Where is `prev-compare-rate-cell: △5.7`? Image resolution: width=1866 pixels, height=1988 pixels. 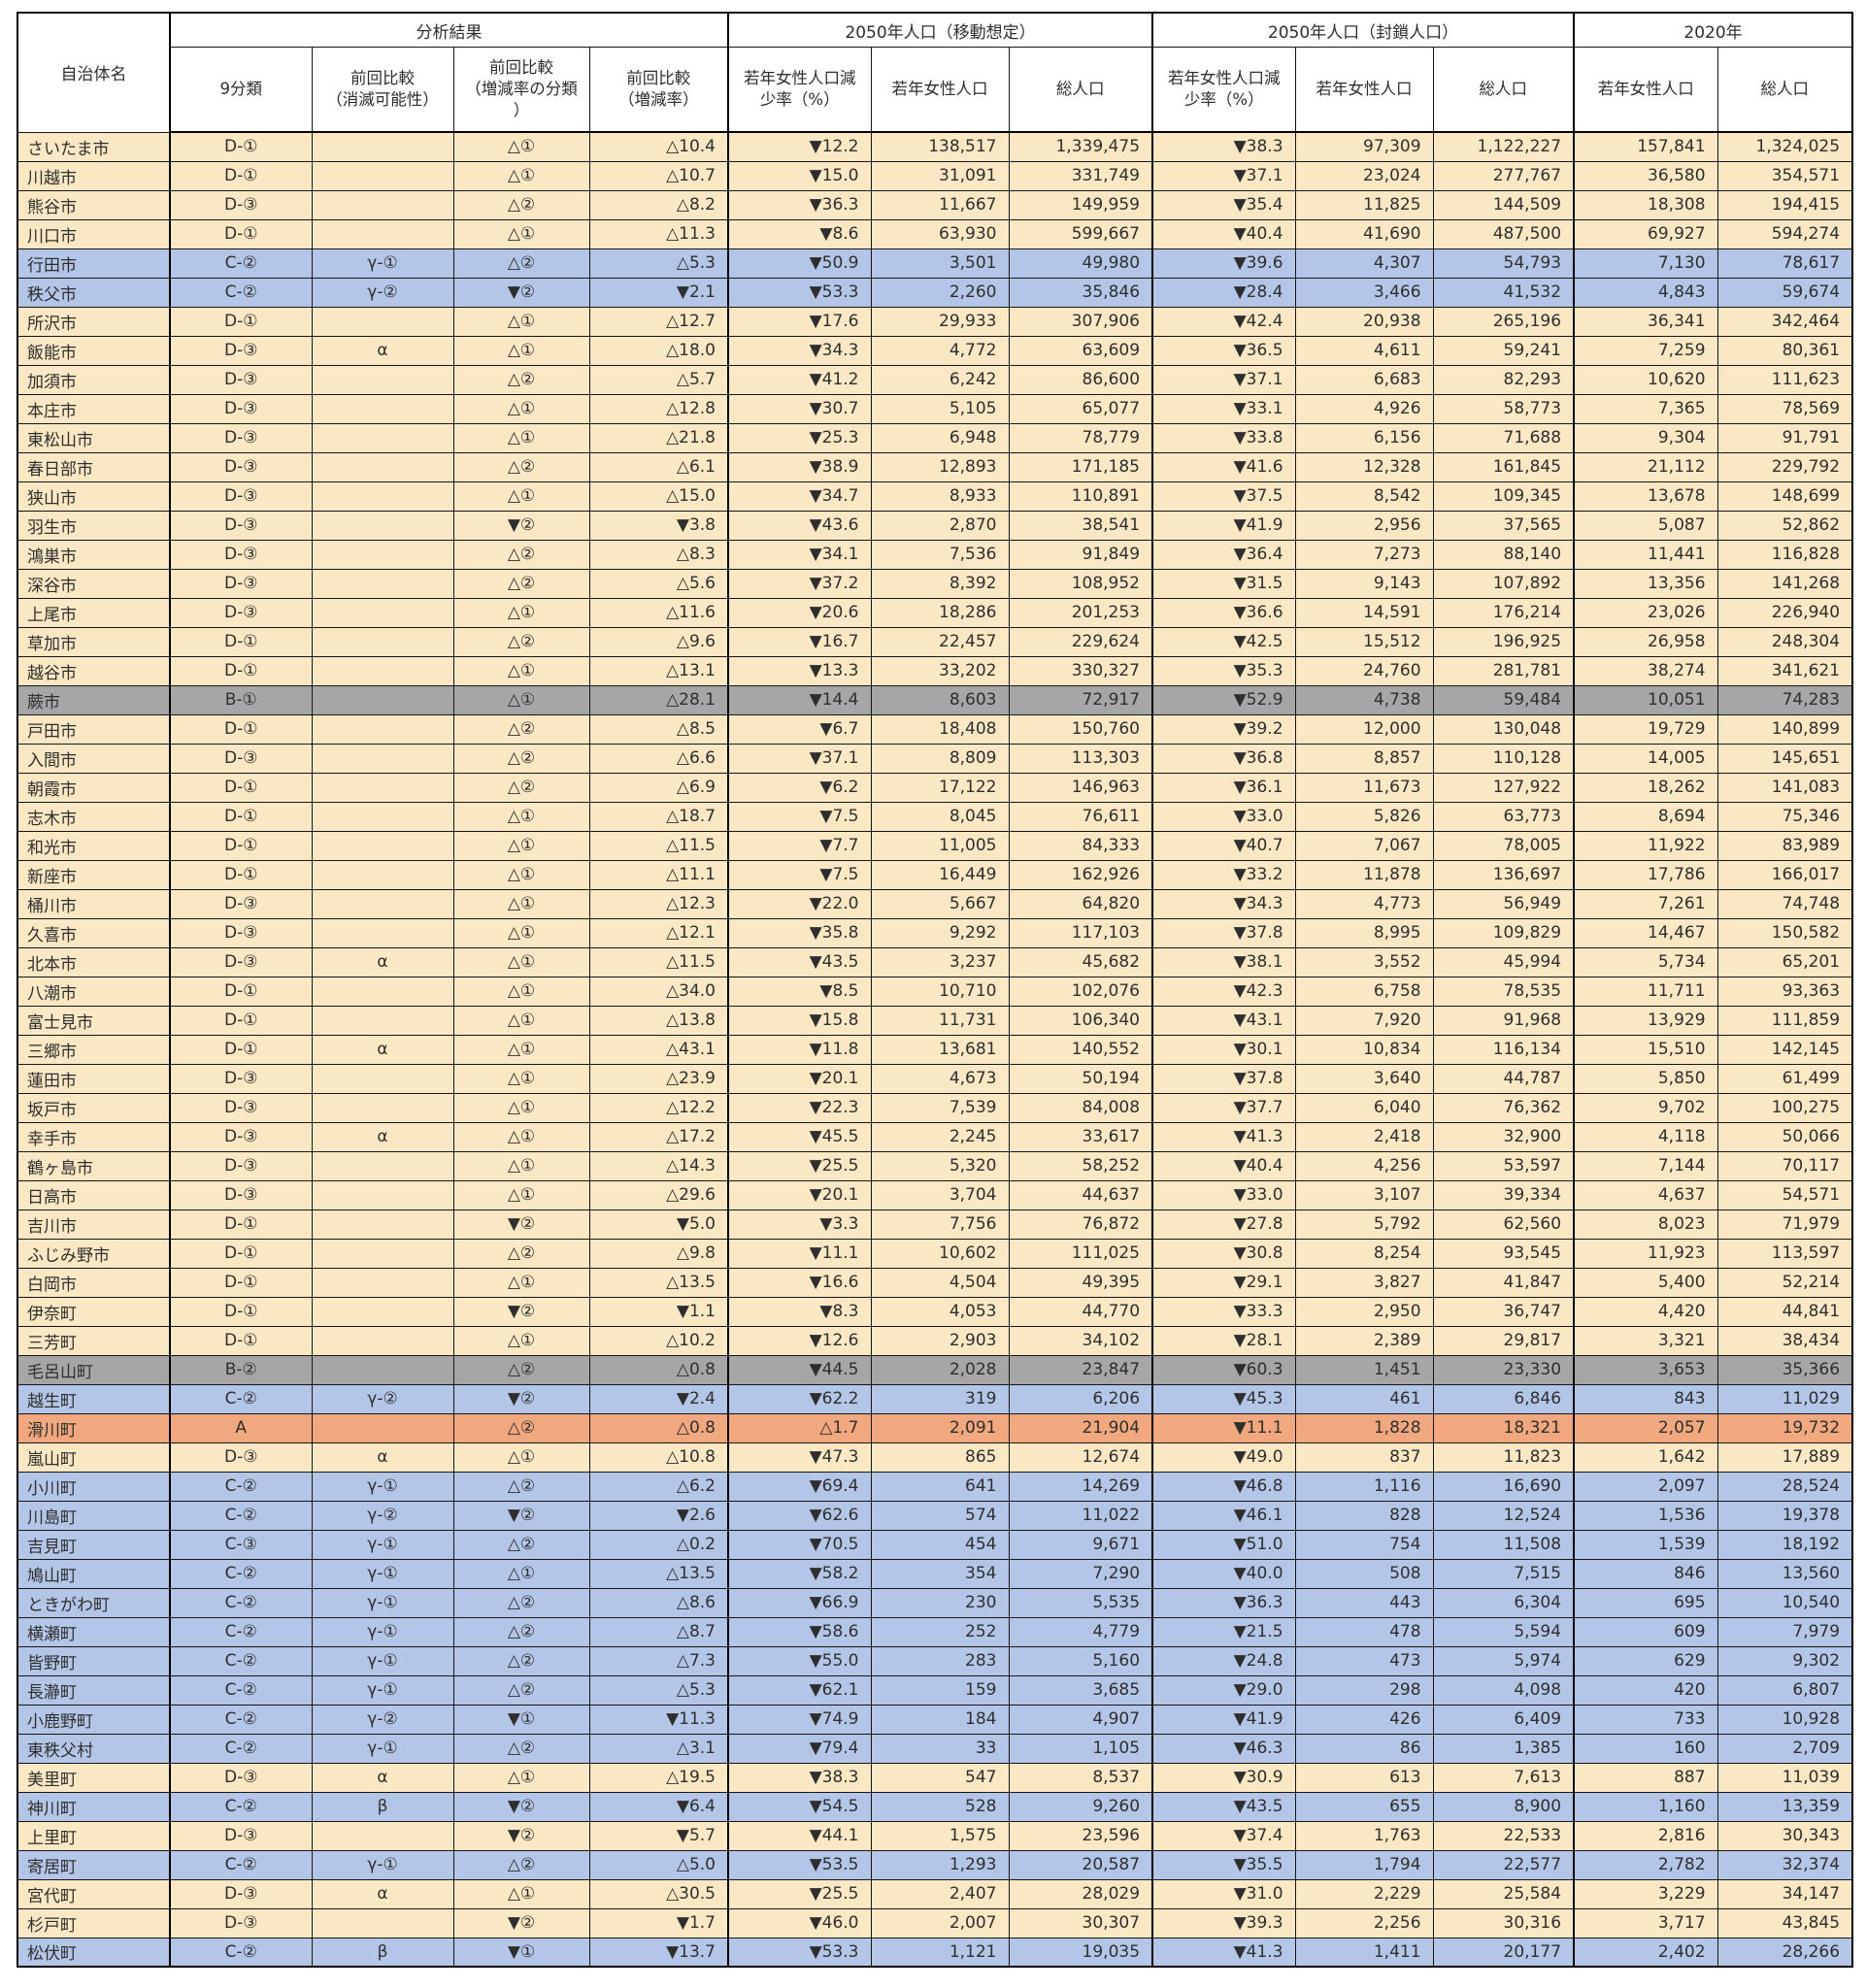 prev-compare-rate-cell: △5.7 is located at coordinates (658, 380).